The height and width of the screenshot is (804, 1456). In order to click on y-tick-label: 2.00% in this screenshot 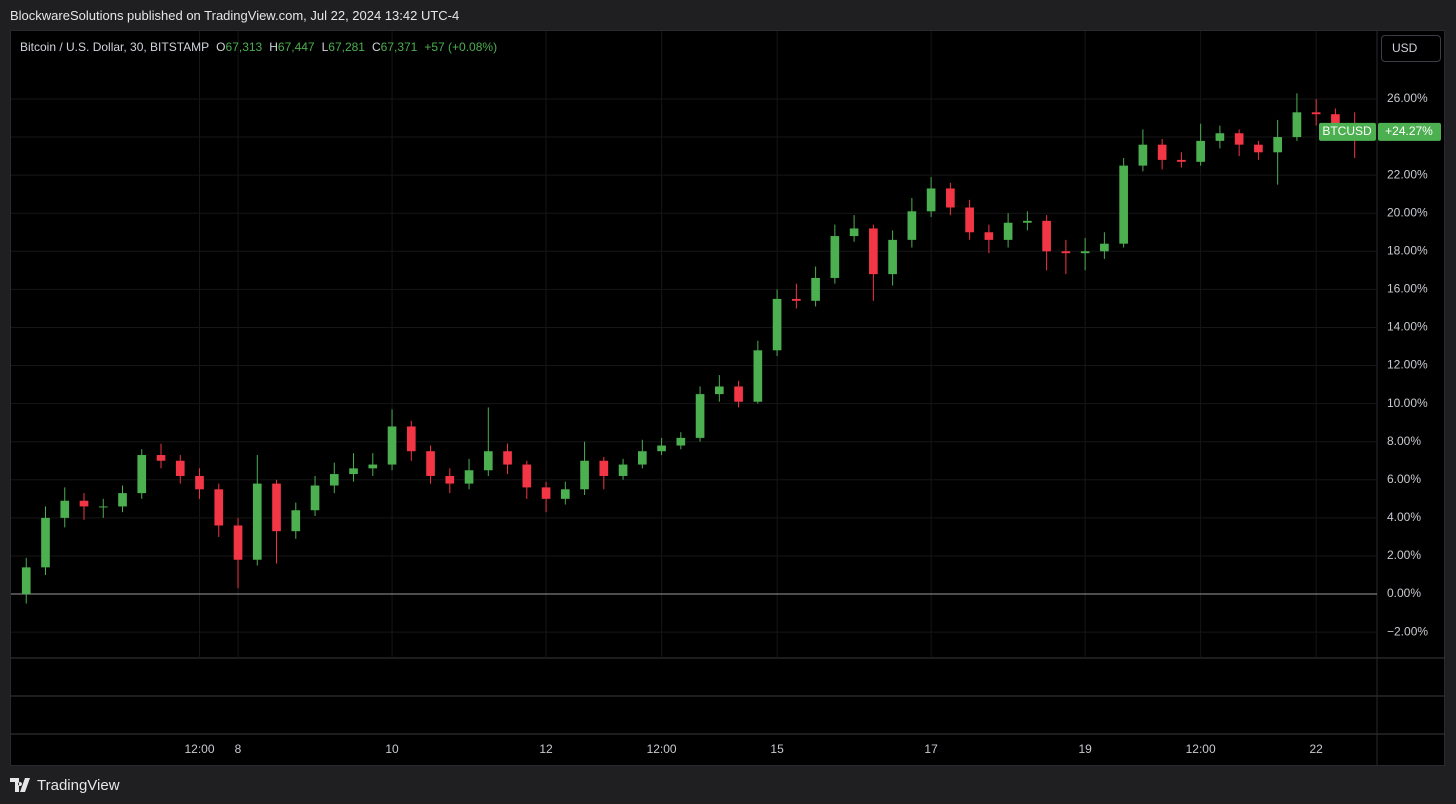, I will do `click(1404, 555)`.